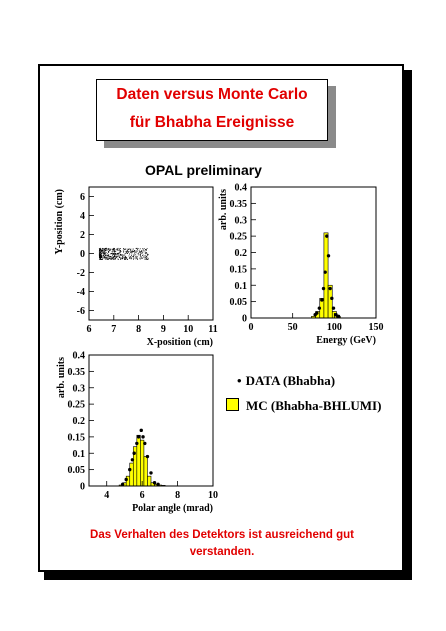 The image size is (446, 631). What do you see at coordinates (241, 286) in the screenshot?
I see `y-tick-label-2: 0.1` at bounding box center [241, 286].